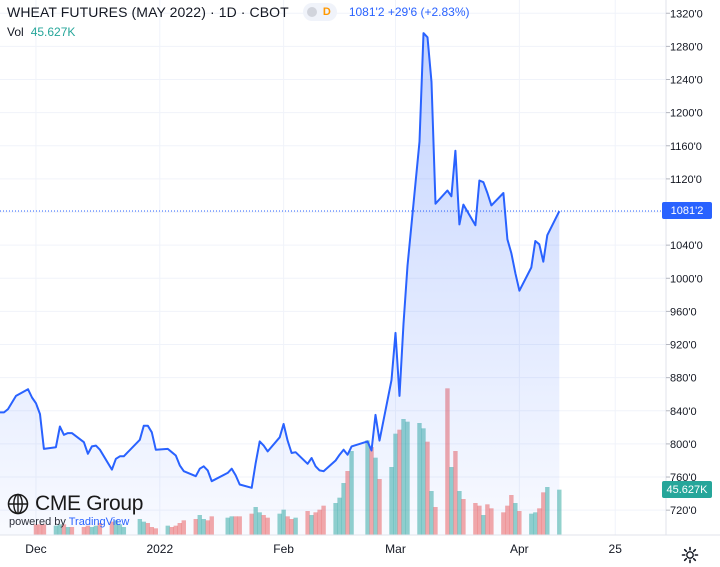 This screenshot has height=567, width=720. Describe the element at coordinates (683, 511) in the screenshot. I see `price-tick-label: 720'0` at that location.